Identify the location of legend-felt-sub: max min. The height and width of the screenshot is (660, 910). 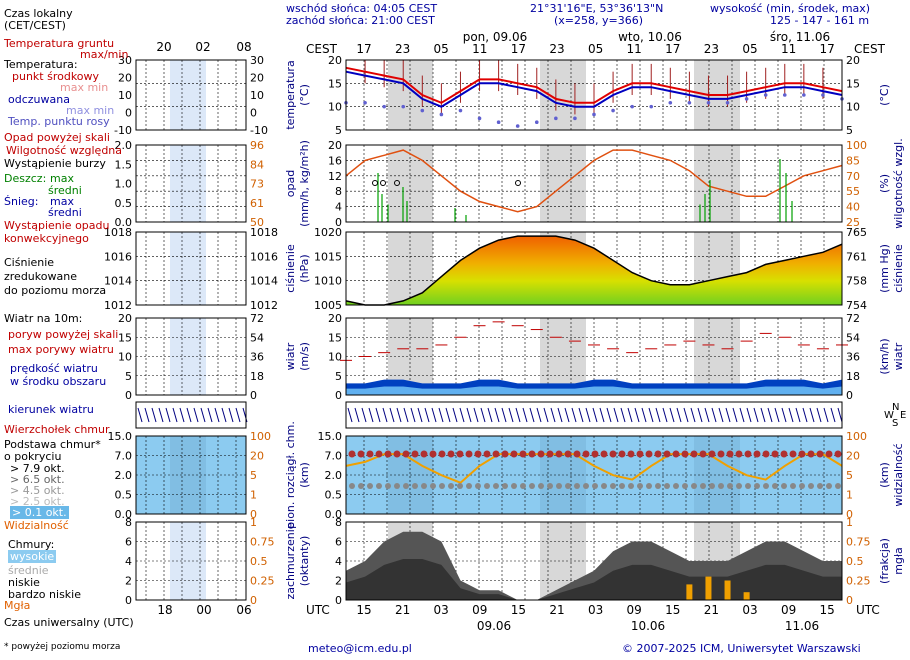
(90, 110).